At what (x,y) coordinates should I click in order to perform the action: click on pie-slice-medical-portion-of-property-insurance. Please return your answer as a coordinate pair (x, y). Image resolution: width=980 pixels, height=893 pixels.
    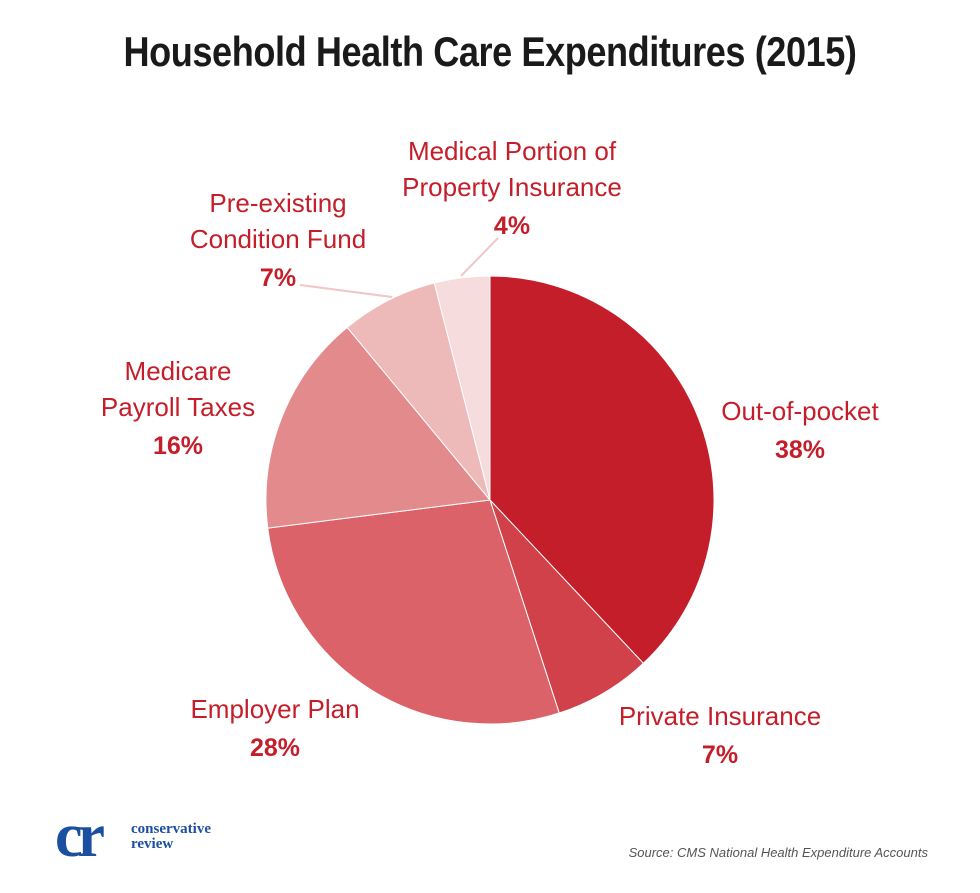
    Looking at the image, I should click on (462, 388).